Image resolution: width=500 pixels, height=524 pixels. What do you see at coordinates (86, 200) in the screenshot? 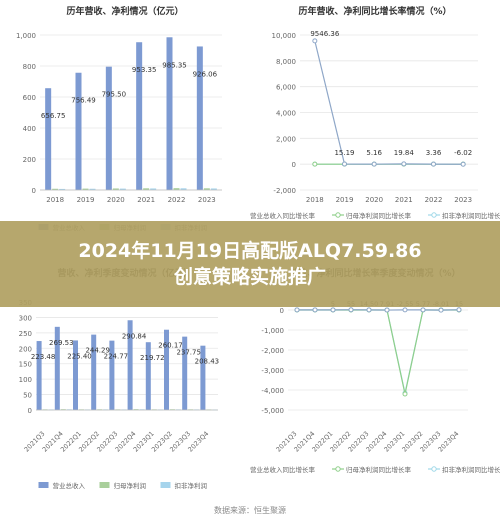
I see `x-tick-label: 2019` at bounding box center [86, 200].